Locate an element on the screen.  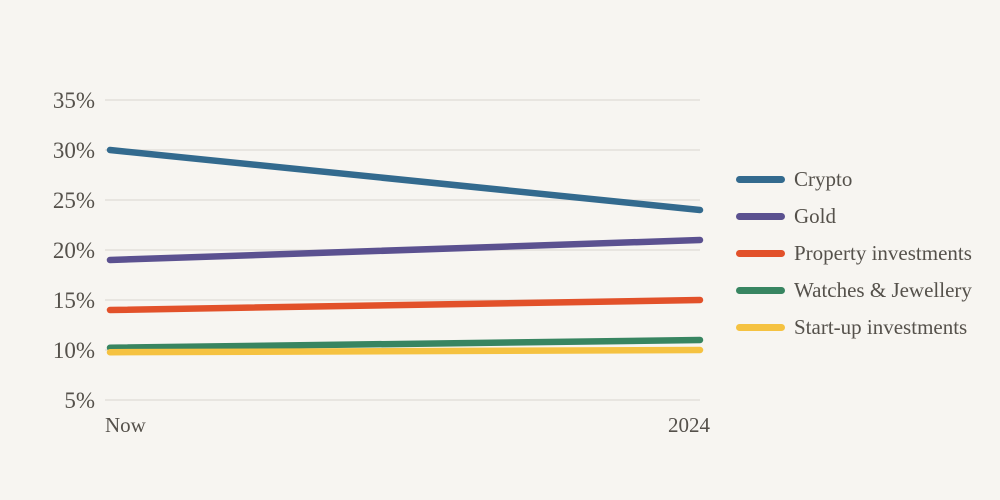
legend-item-start-up-investments: Start-up investments is located at coordinates (854, 327).